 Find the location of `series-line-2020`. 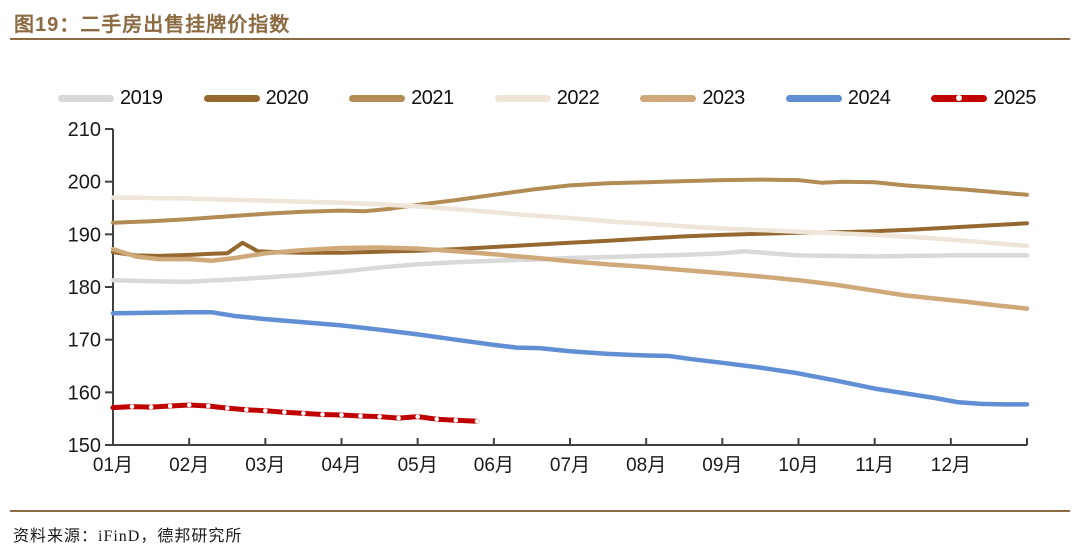

series-line-2020 is located at coordinates (570, 239).